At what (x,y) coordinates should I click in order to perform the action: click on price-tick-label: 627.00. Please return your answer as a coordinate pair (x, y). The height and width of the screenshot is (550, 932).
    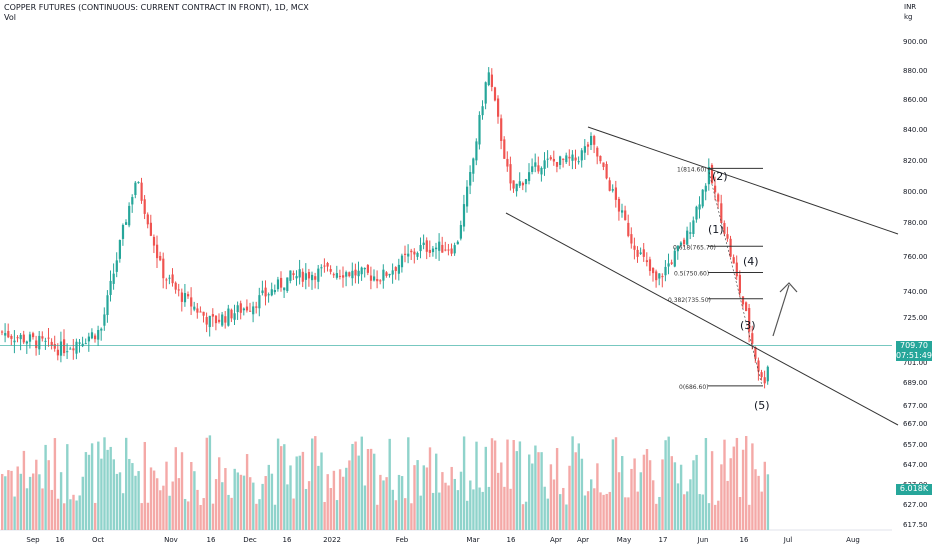
    Looking at the image, I should click on (915, 505).